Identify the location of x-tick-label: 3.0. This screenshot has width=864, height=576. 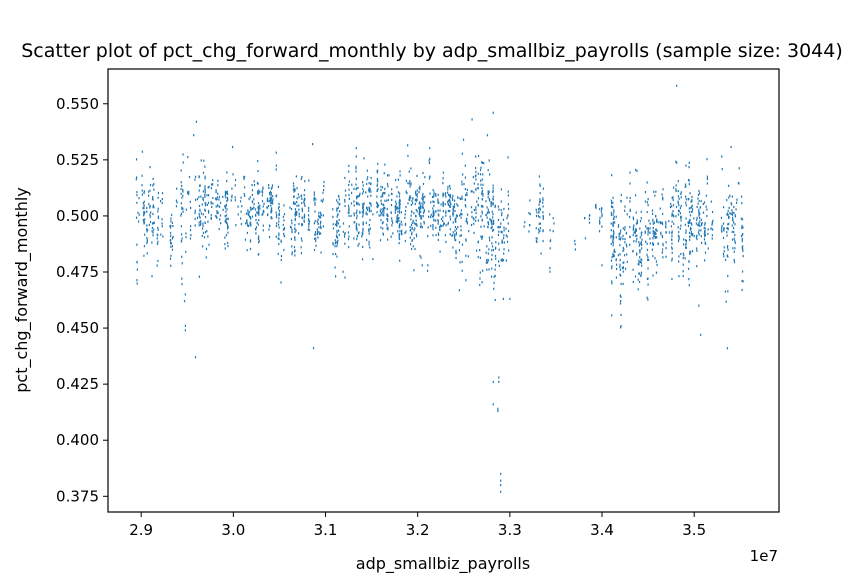
(233, 530).